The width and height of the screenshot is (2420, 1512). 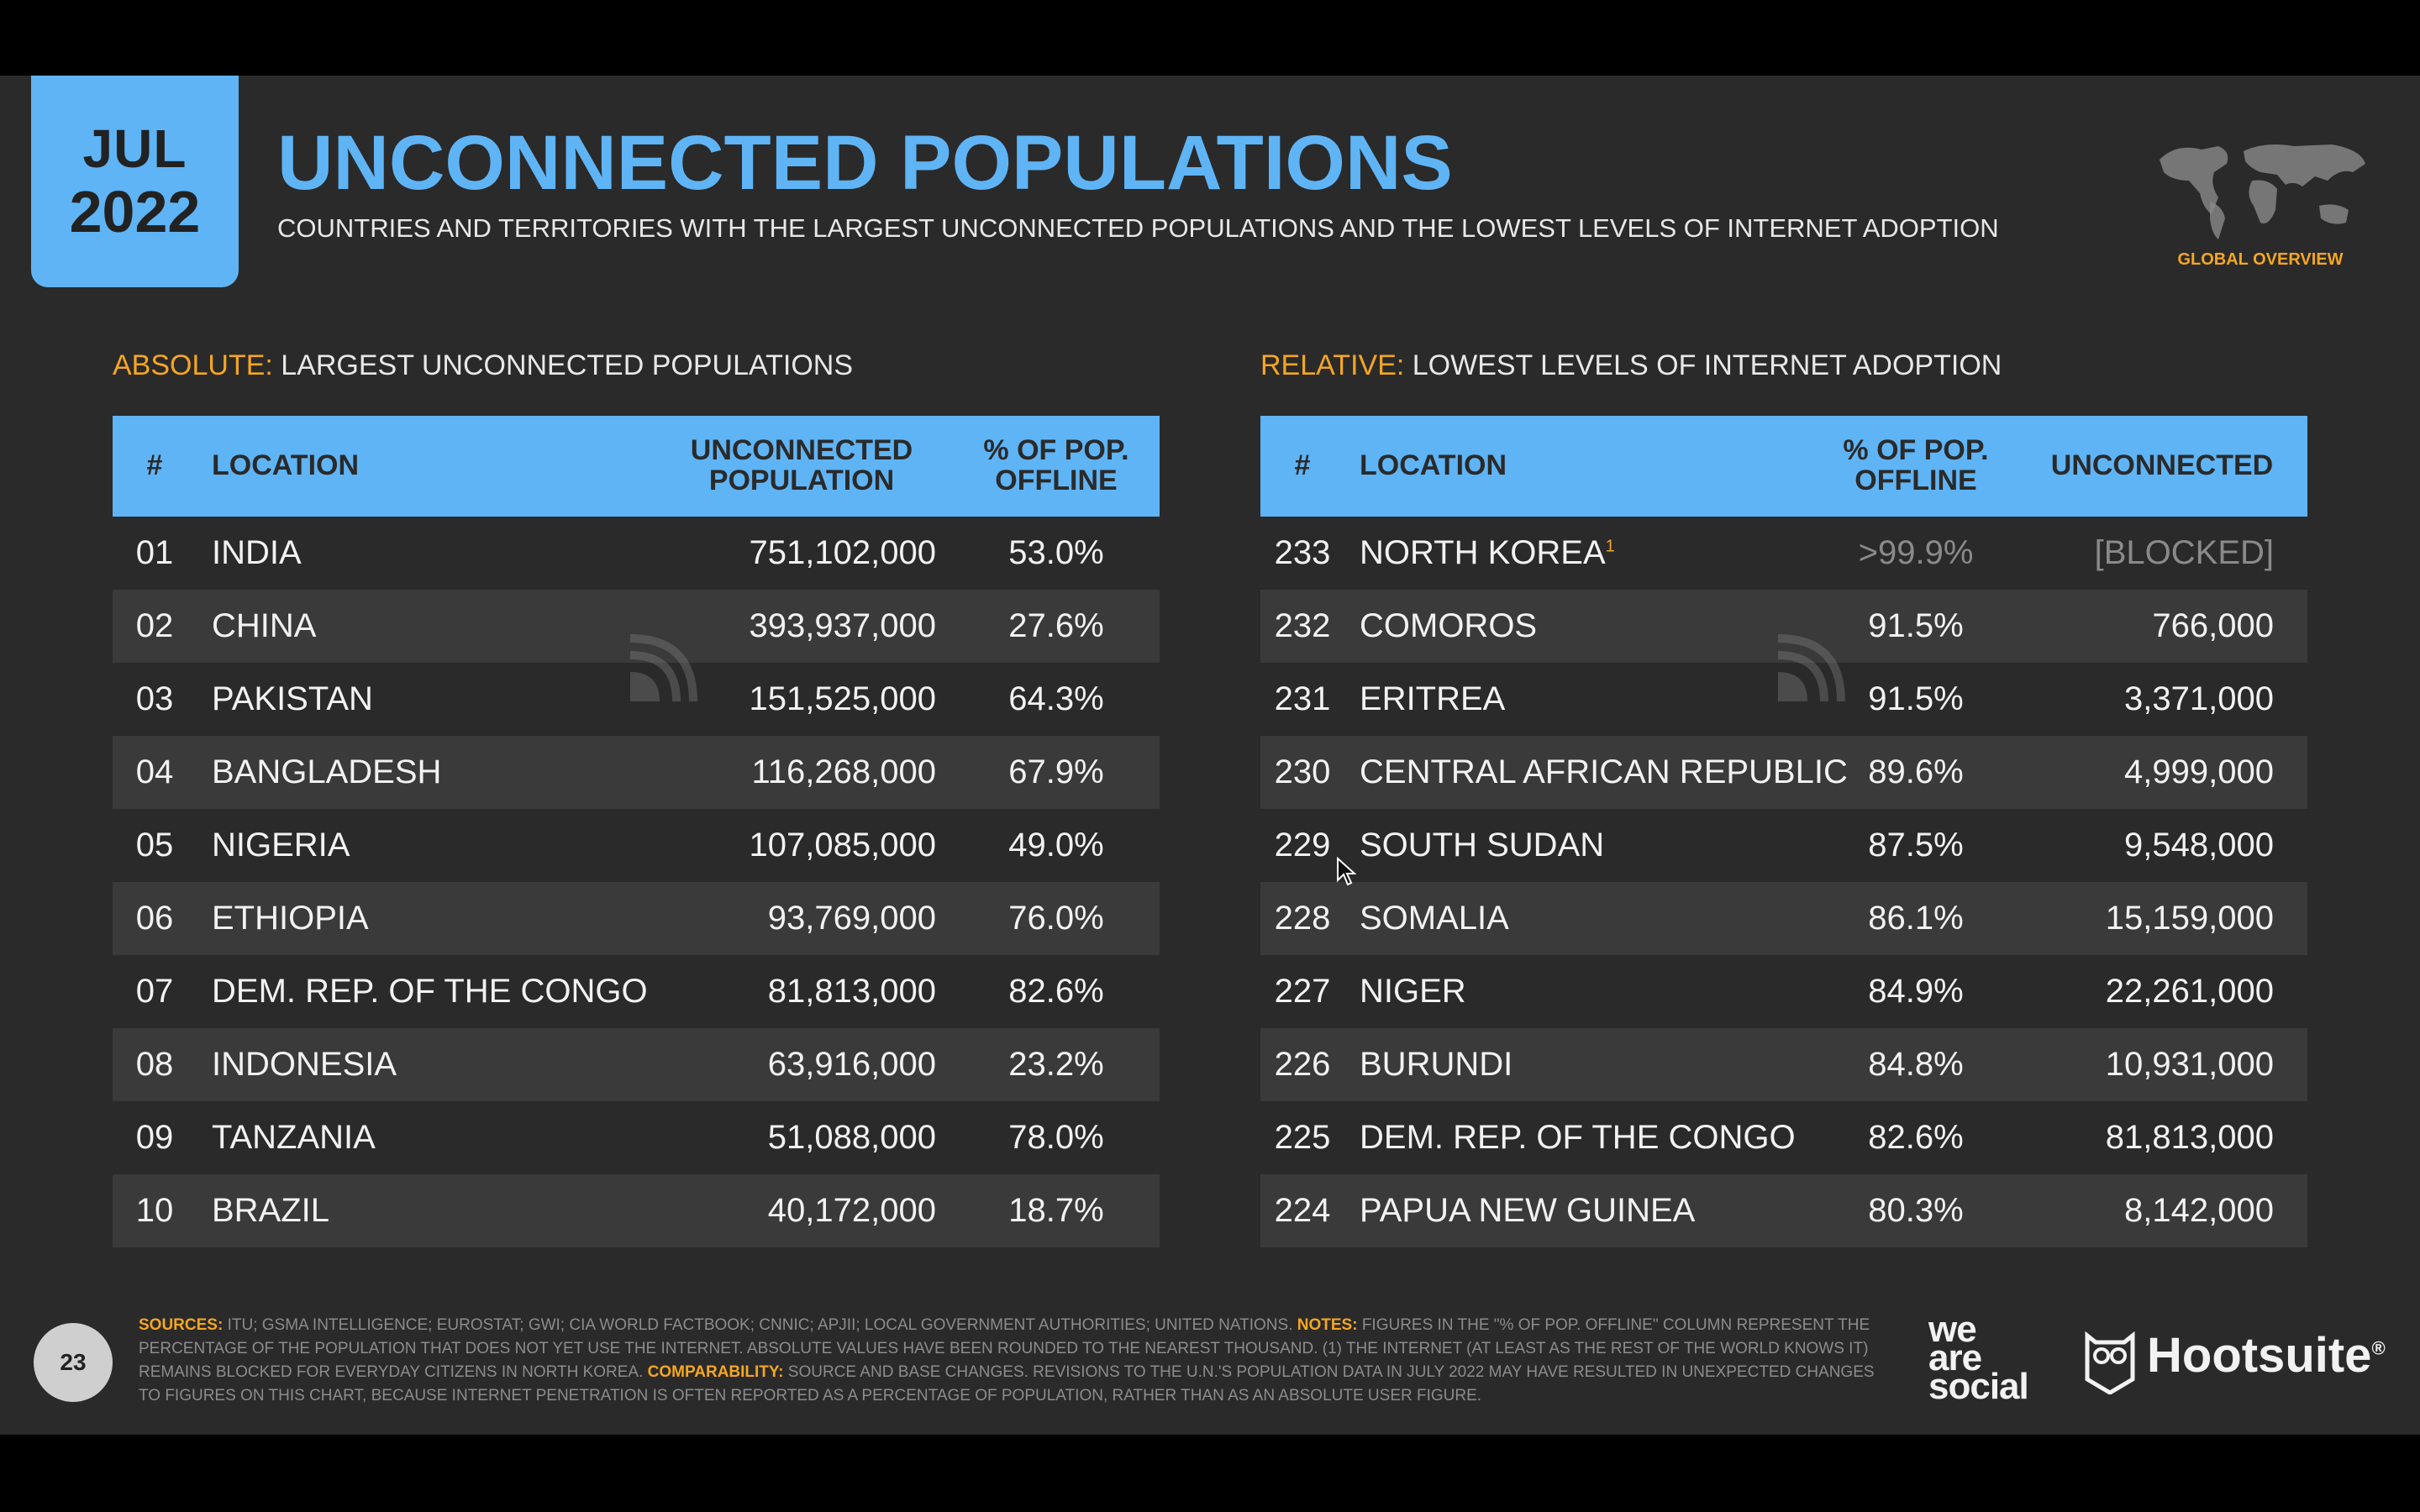 I want to click on pct-offline-cell: 53.0%, so click(x=1056, y=552).